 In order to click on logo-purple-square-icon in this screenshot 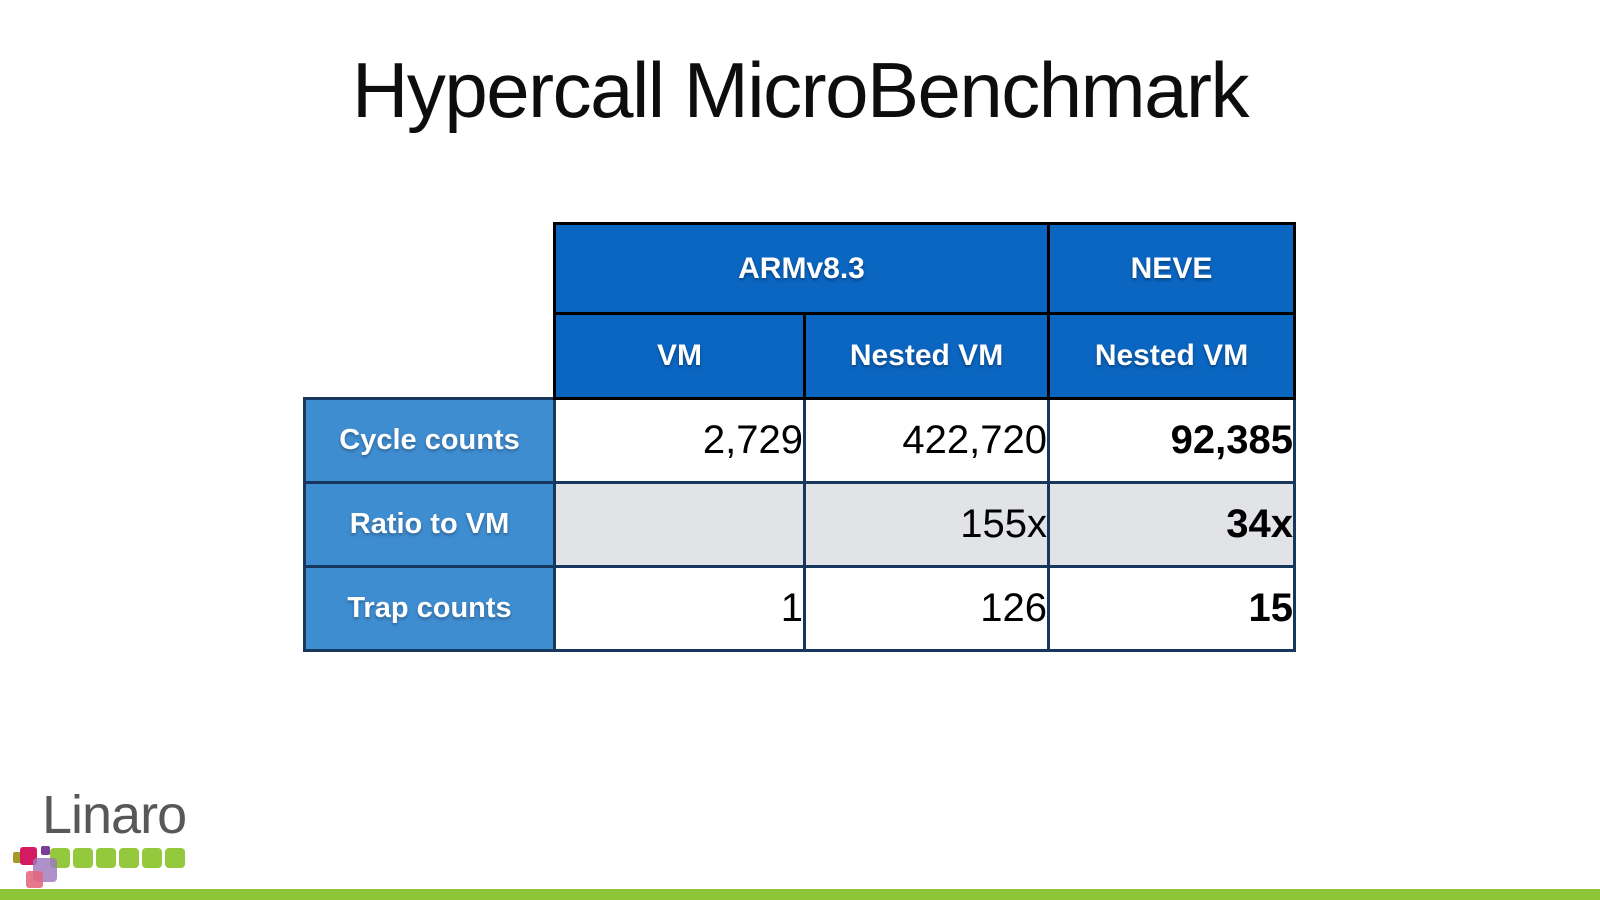, I will do `click(45, 850)`.